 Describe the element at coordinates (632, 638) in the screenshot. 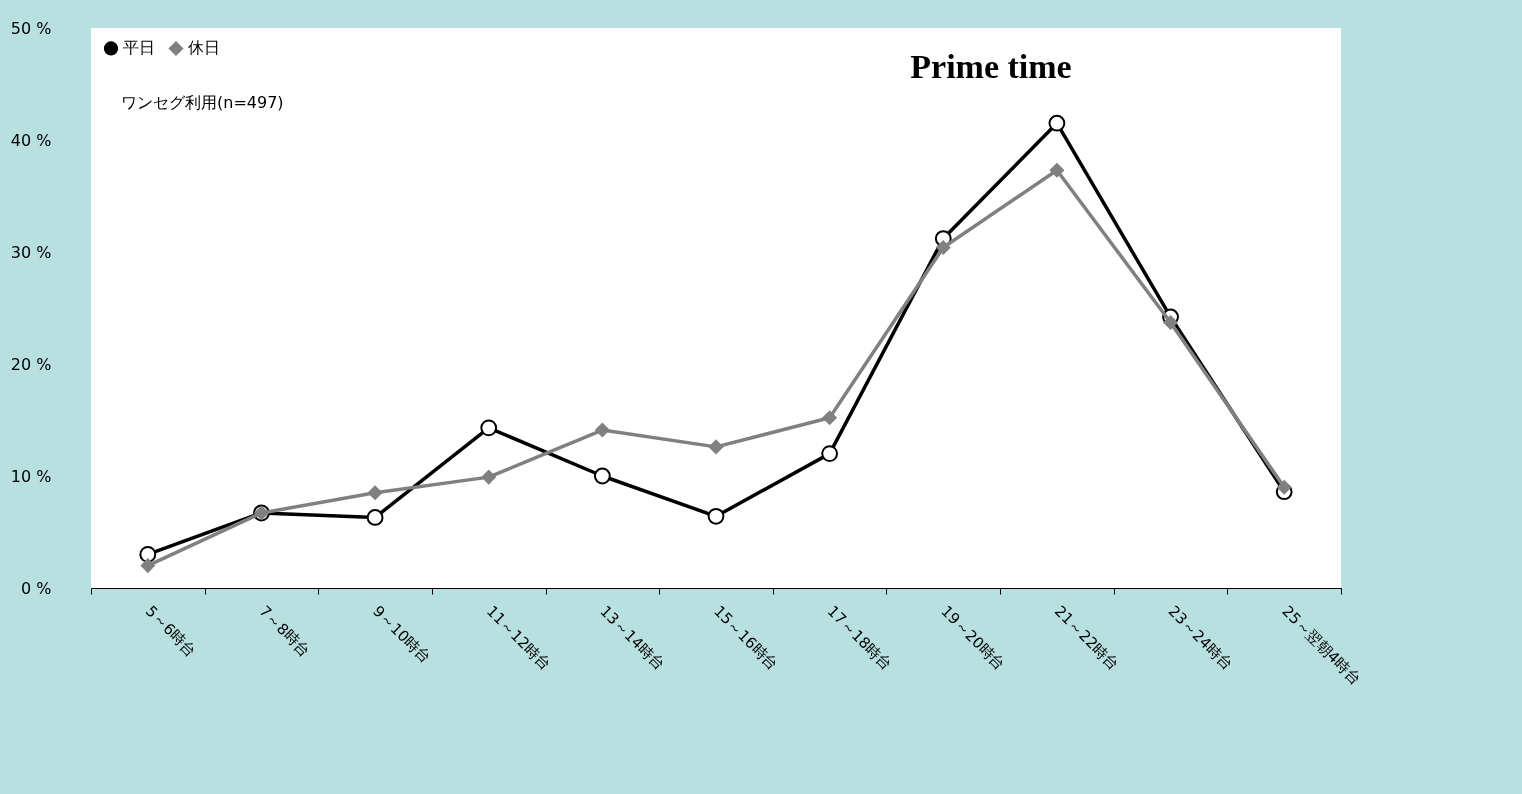

I see `x-tick-label: 13～14時台` at that location.